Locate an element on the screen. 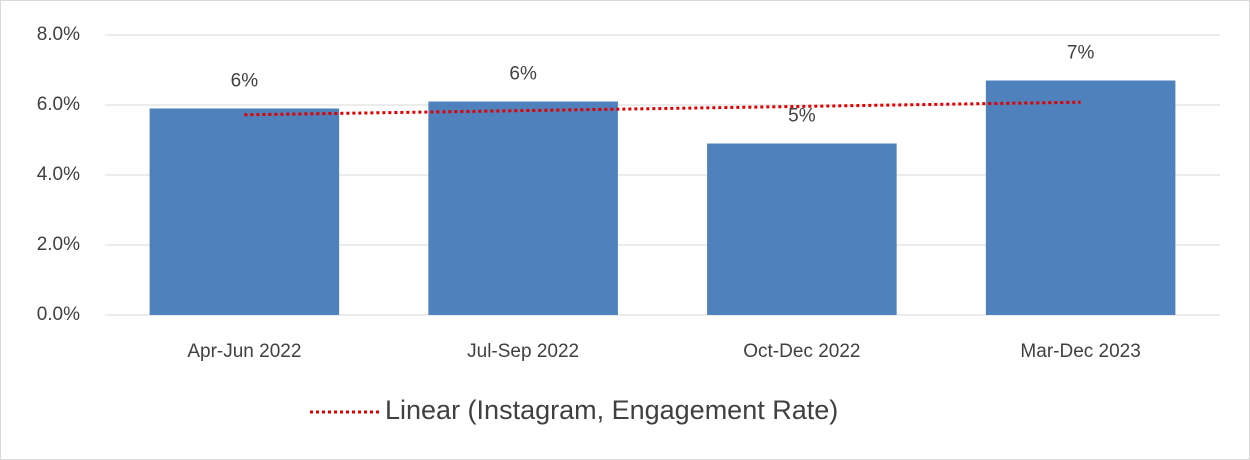 The width and height of the screenshot is (1250, 460). x-tick-label: Jul-Sep 2022 is located at coordinates (523, 351).